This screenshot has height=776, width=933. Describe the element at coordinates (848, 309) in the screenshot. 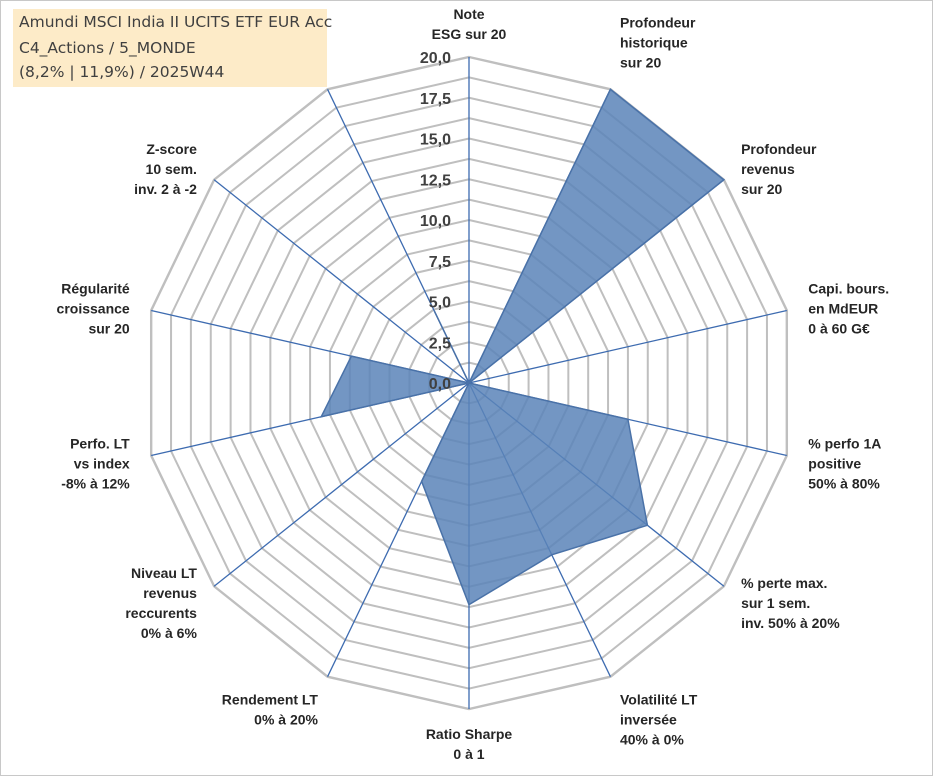

I see `category-label: Capi. bours. en MdEUR 0 à 60 G€` at that location.